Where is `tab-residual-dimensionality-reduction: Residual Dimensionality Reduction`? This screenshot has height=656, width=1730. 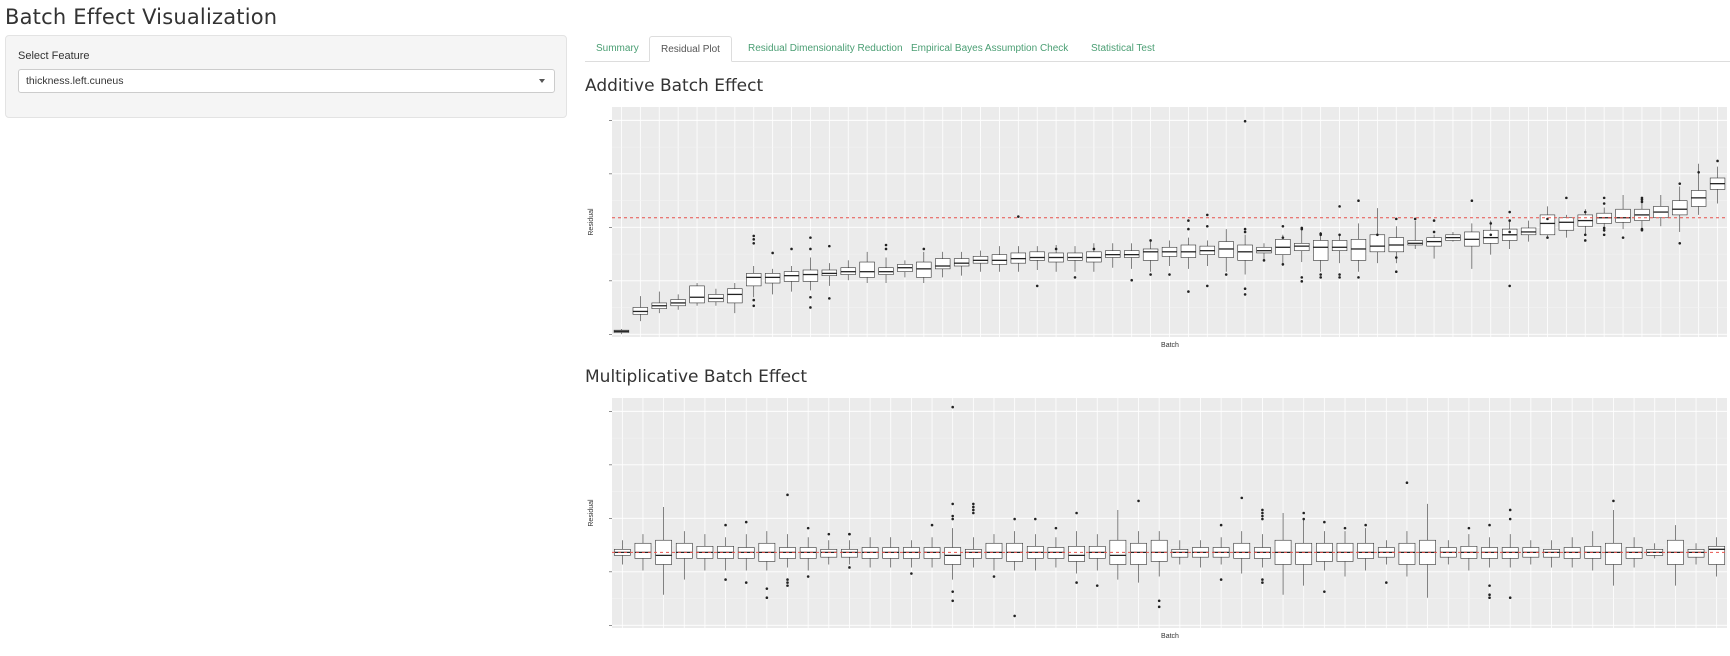
tab-residual-dimensionality-reduction: Residual Dimensionality Reduction is located at coordinates (825, 48).